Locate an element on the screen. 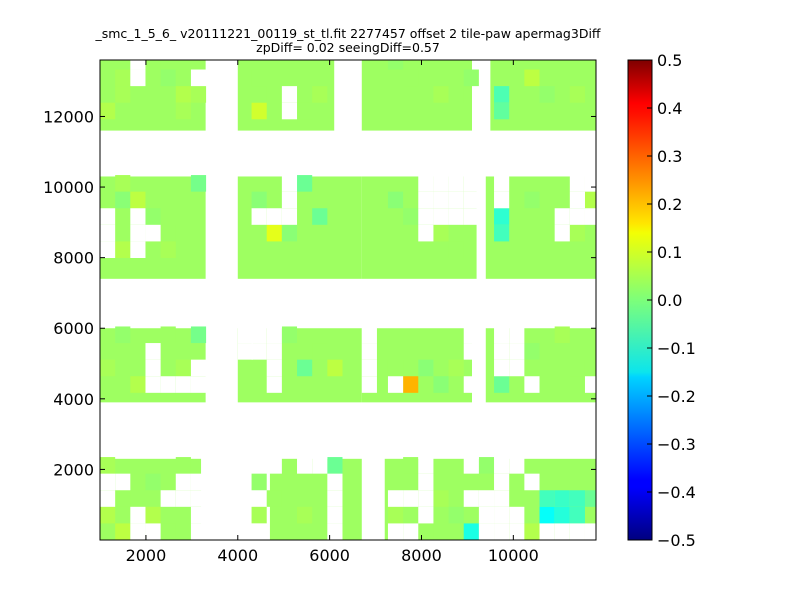  colorbar-tick-label: −0.5 is located at coordinates (676, 540).